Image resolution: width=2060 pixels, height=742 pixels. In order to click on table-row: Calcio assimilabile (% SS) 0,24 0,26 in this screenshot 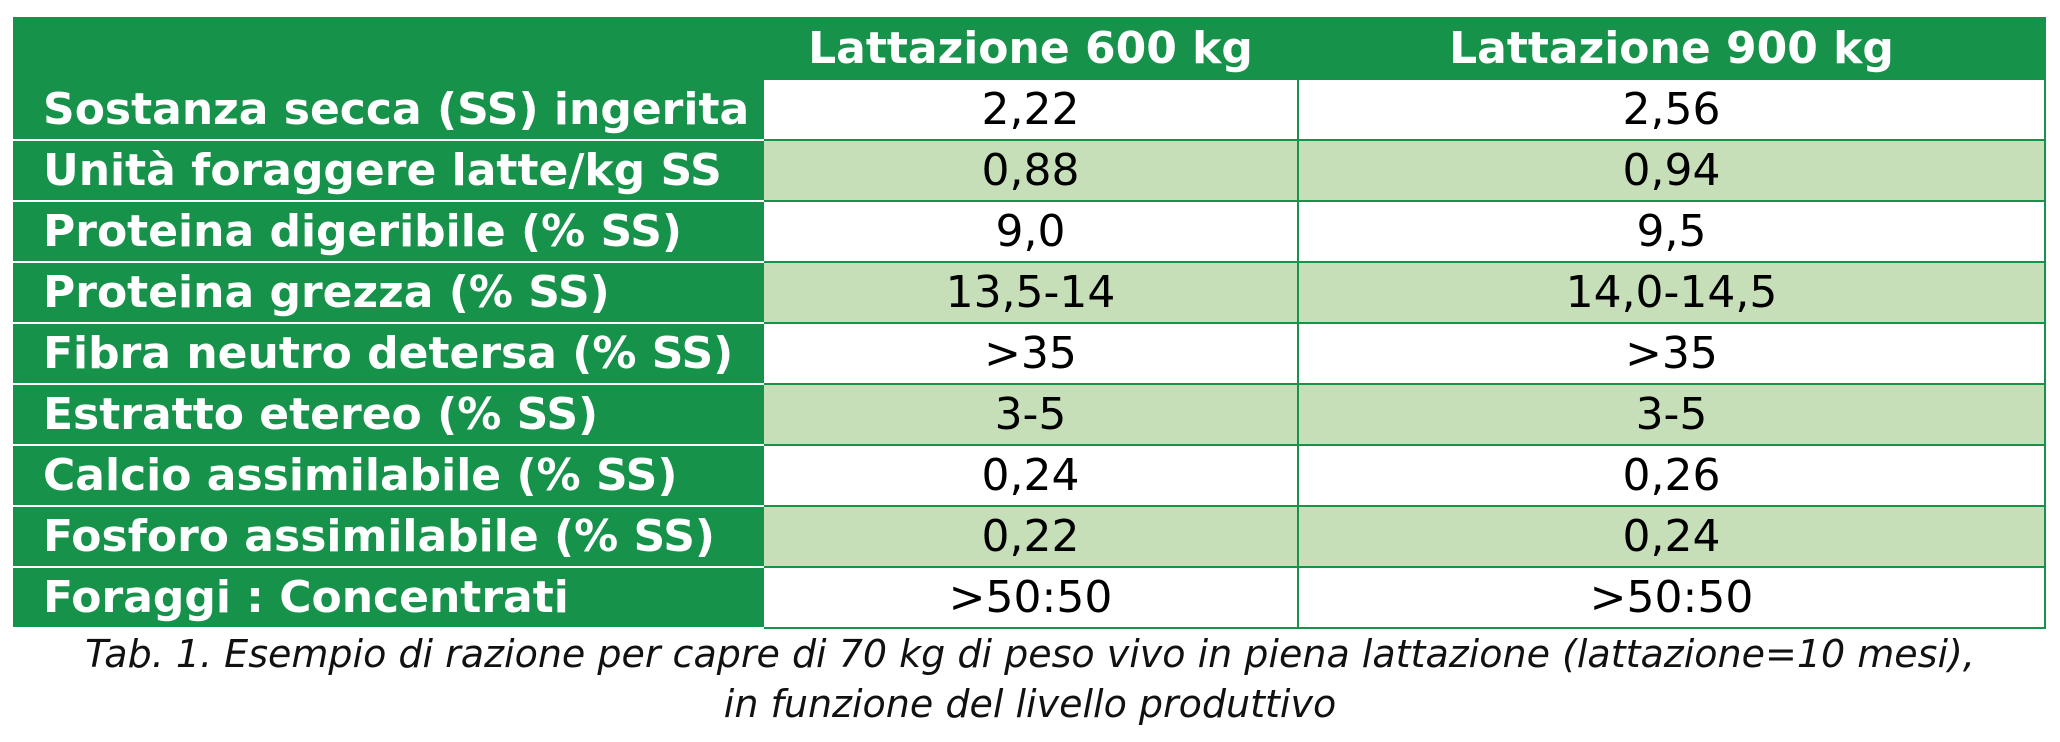, I will do `click(1029, 475)`.